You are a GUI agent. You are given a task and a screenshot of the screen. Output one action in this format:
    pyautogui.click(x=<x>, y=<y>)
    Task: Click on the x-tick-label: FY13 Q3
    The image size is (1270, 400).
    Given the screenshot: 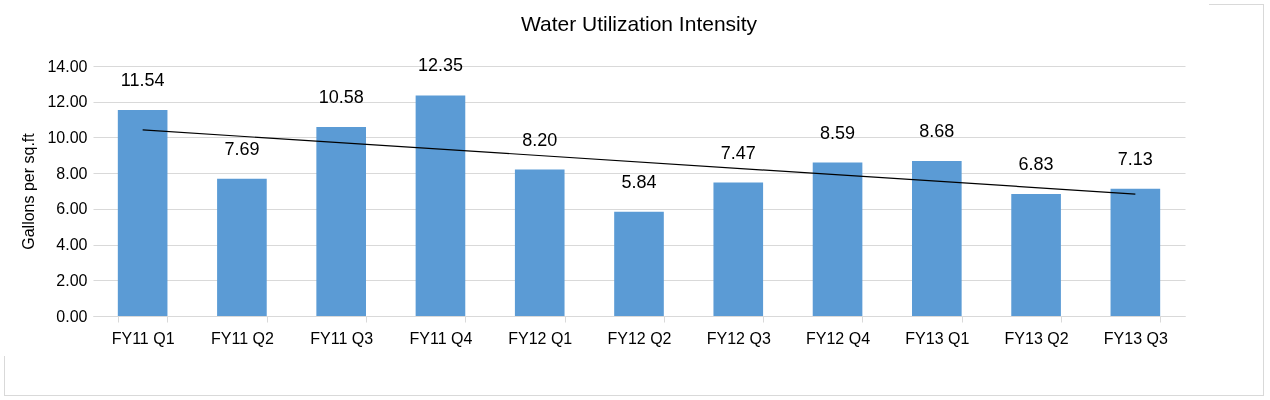 What is the action you would take?
    pyautogui.click(x=1135, y=338)
    